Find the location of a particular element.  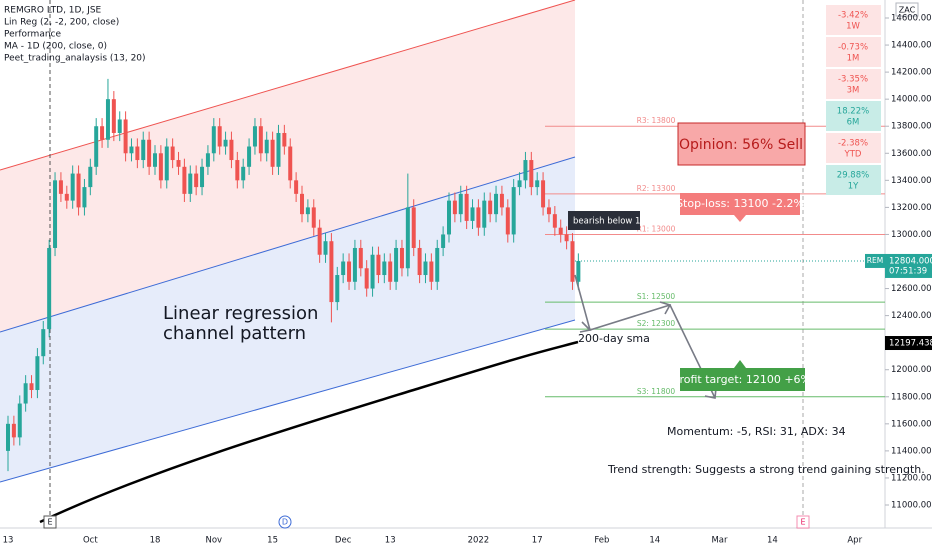

last-price-box is located at coordinates (908, 265).